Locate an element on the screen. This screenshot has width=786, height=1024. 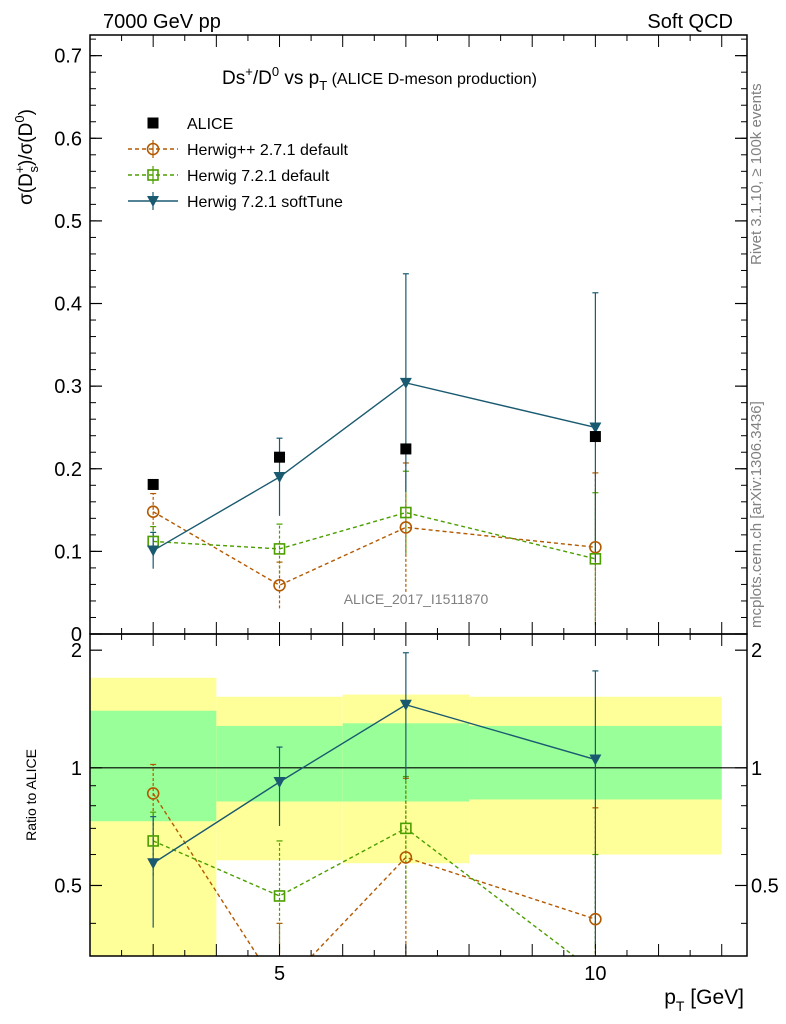
ratio-series-1-line is located at coordinates (364, 891).